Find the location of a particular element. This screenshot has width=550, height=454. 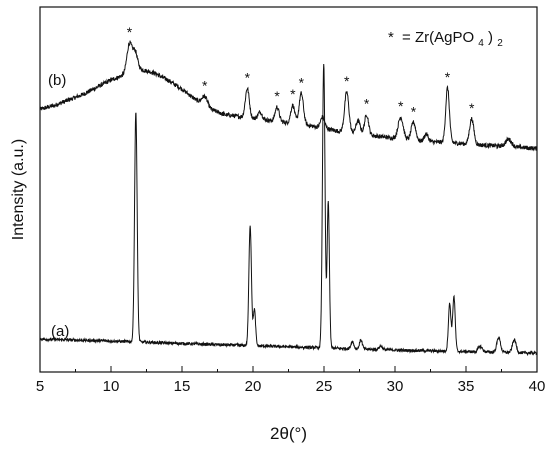

x-tick-label: 10 is located at coordinates (111, 386).